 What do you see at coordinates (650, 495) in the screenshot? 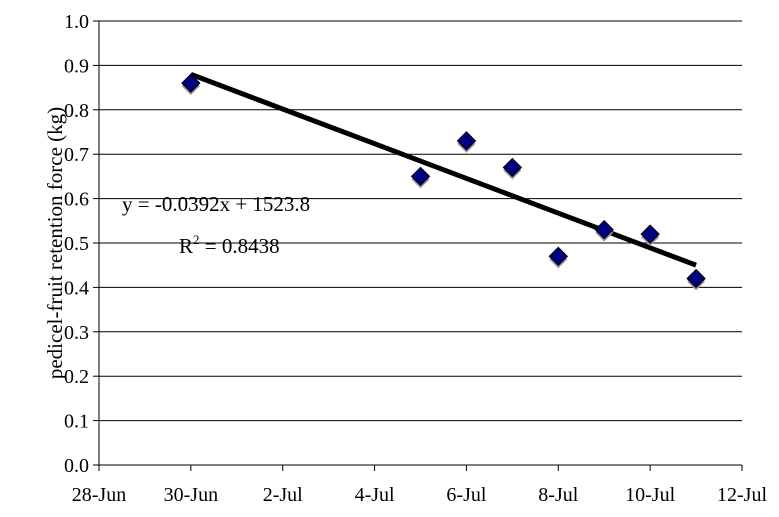
I see `x-tick-label: 10-Jul` at bounding box center [650, 495].